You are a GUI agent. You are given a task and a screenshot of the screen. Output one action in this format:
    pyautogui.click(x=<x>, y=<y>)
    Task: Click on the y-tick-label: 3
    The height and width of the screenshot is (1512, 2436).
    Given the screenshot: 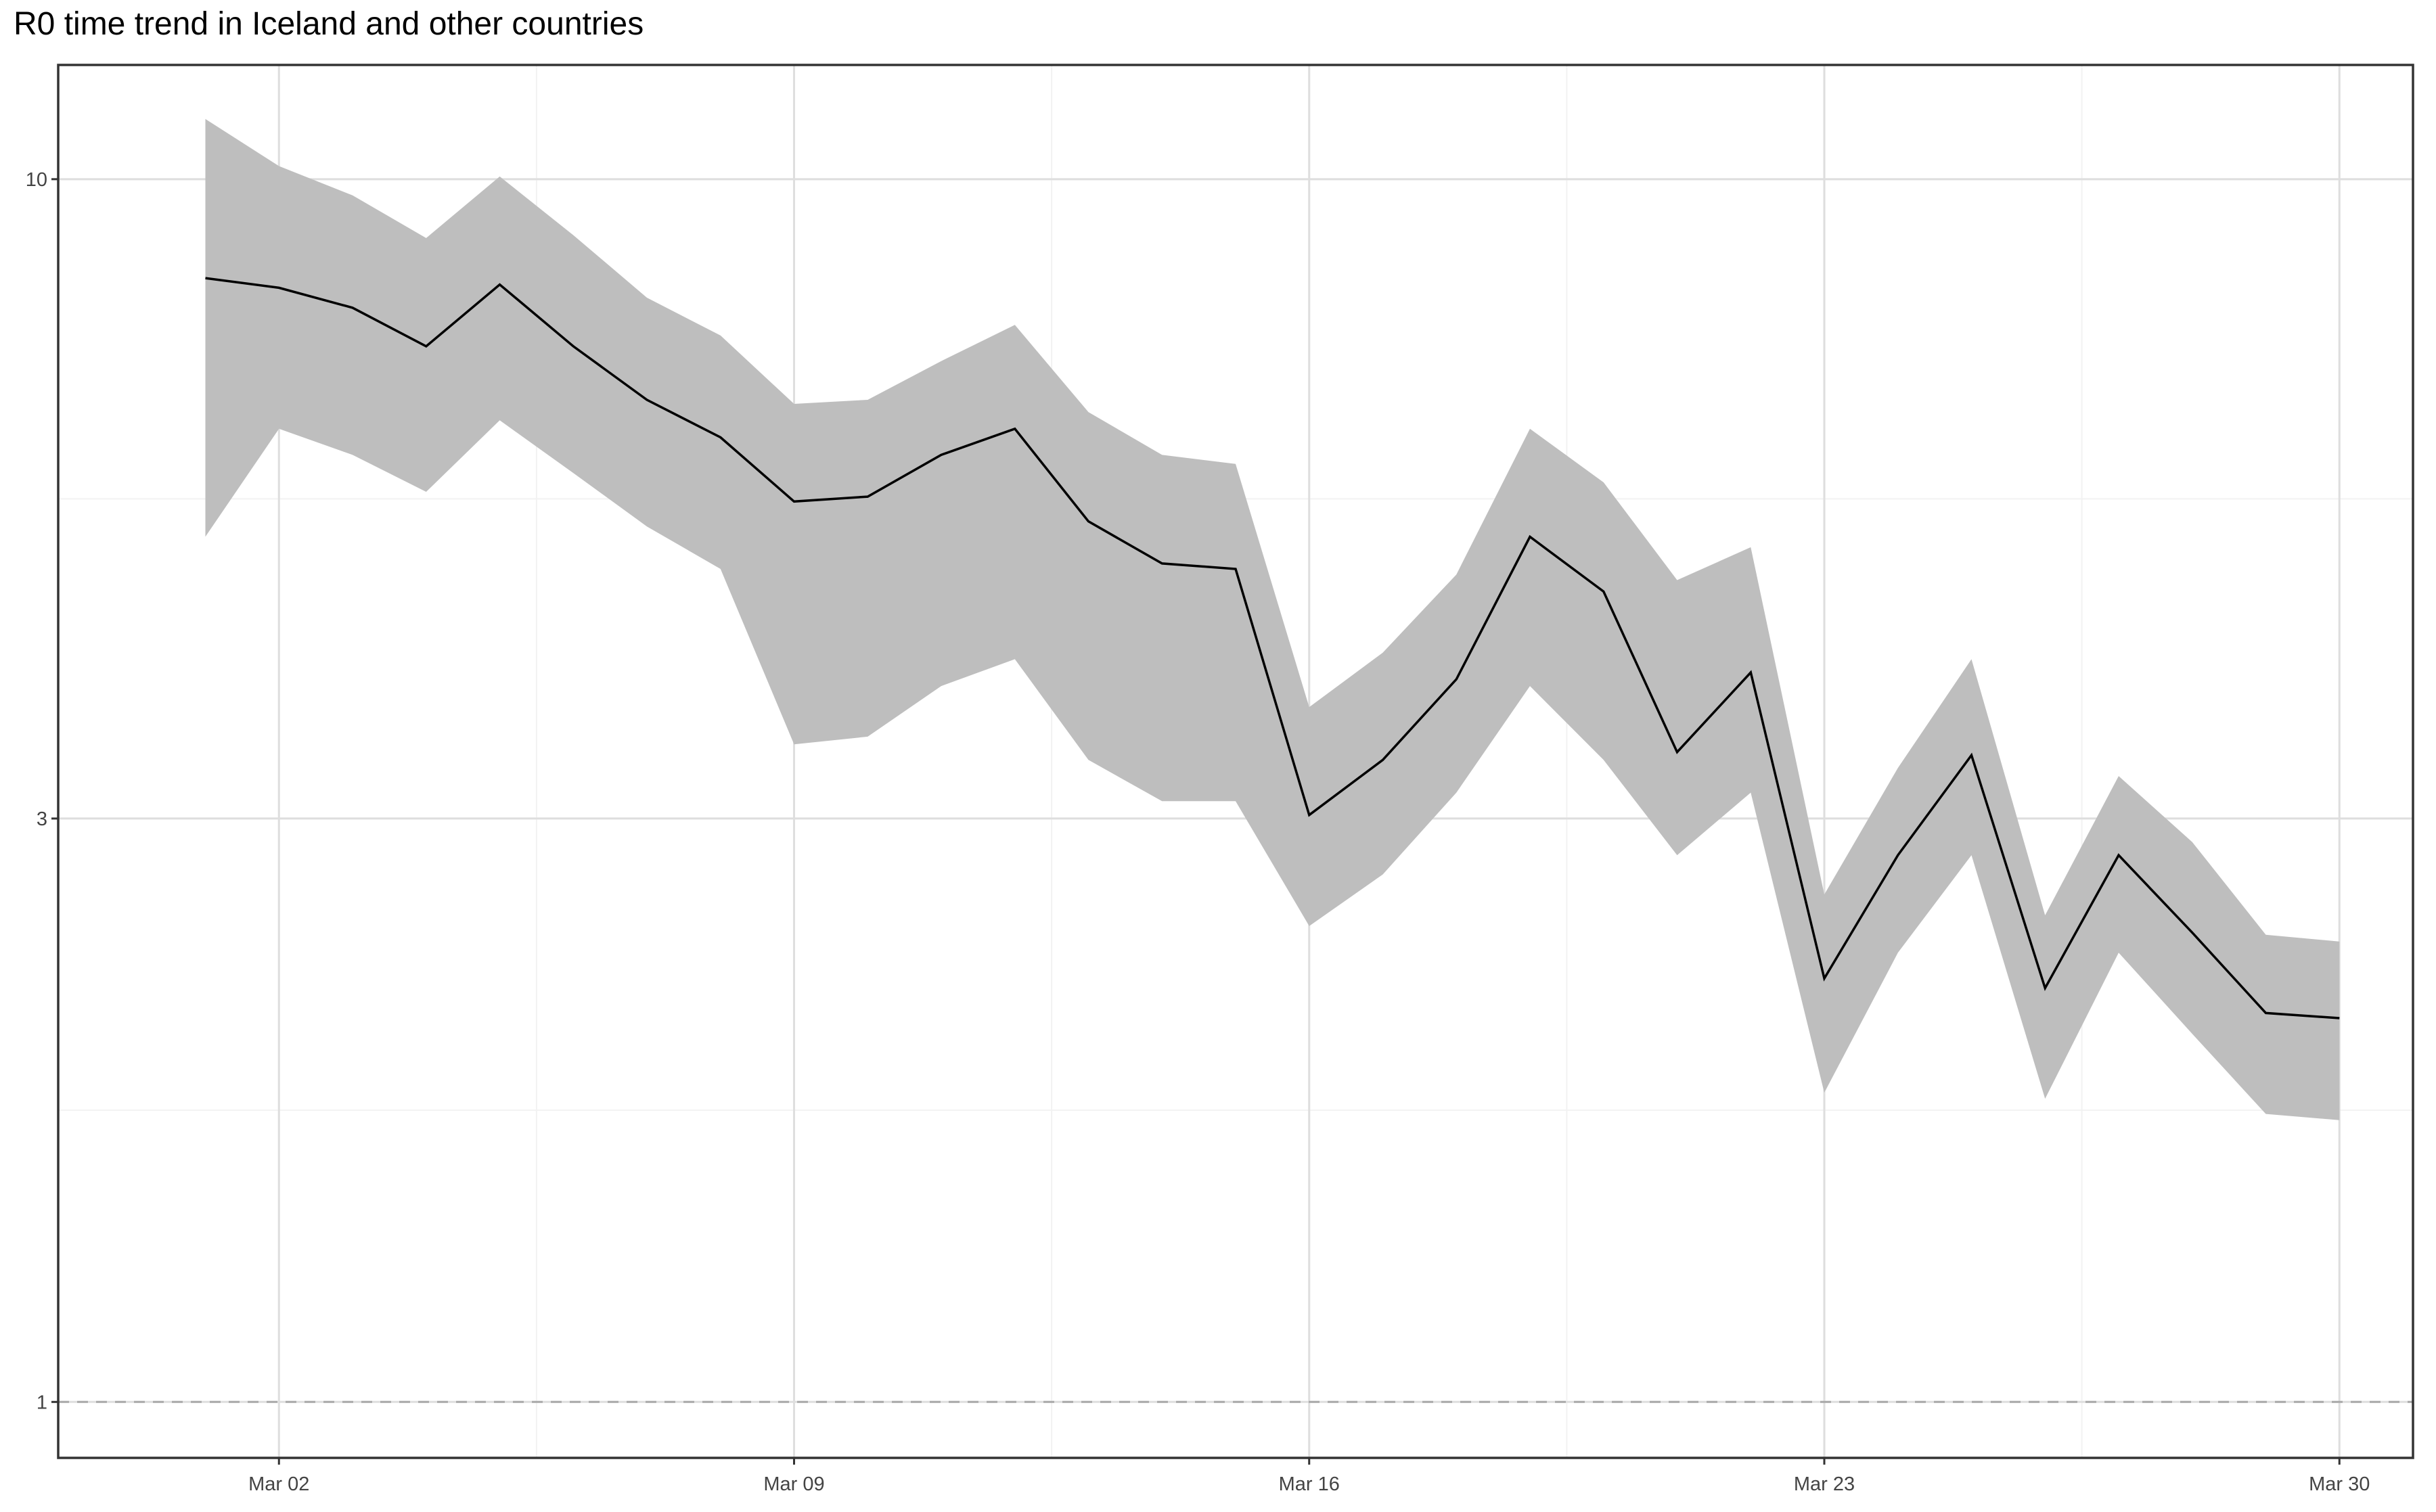 What is the action you would take?
    pyautogui.click(x=42, y=819)
    